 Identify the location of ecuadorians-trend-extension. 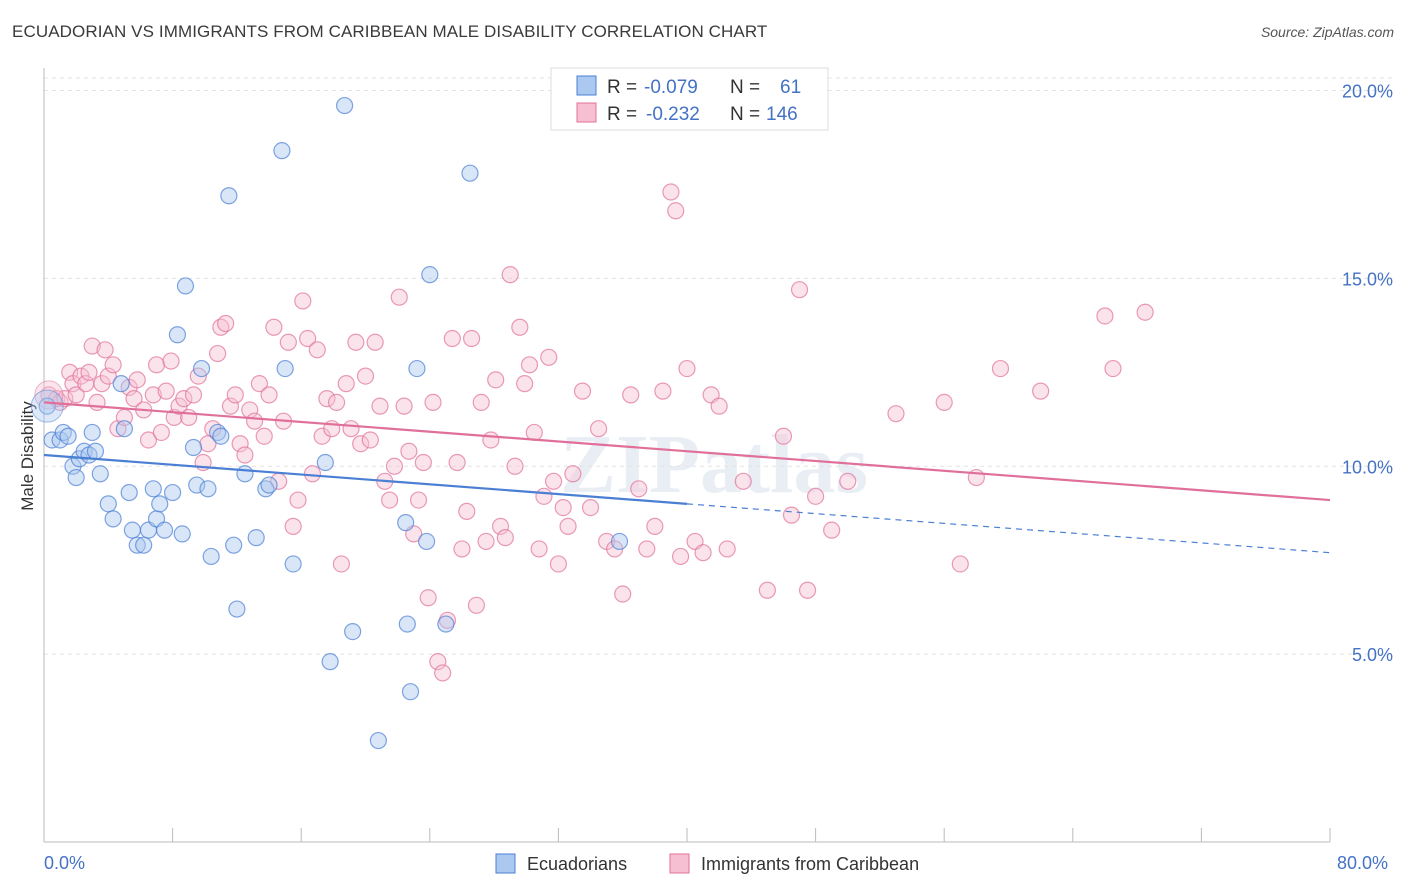
(1008, 528).